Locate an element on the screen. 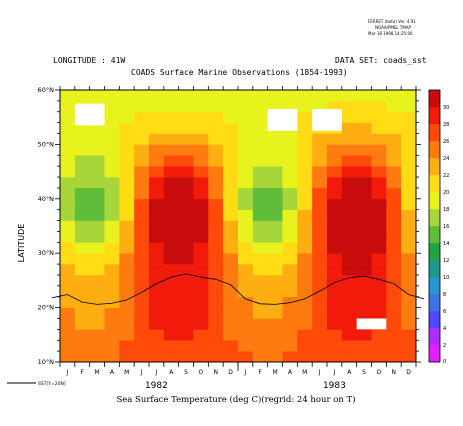 This screenshot has width=463, height=426. colorbar-frame is located at coordinates (434, 226).